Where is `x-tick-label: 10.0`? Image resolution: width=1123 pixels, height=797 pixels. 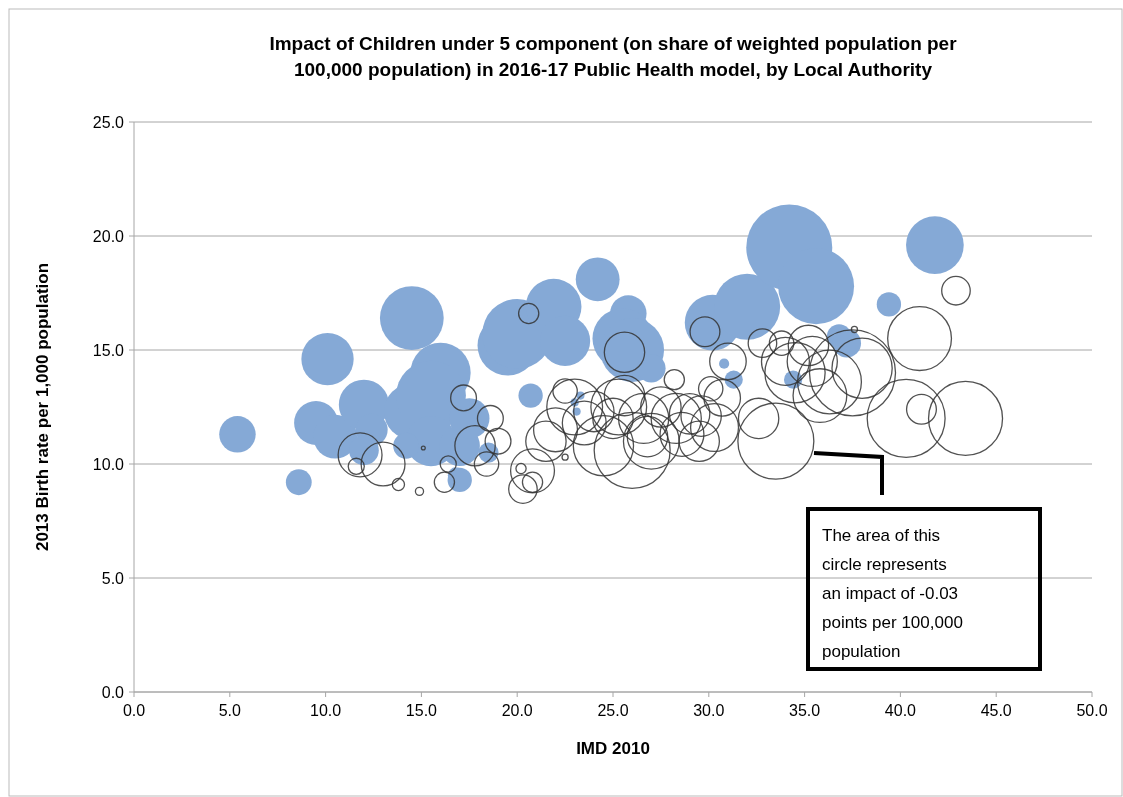 x-tick-label: 10.0 is located at coordinates (326, 710).